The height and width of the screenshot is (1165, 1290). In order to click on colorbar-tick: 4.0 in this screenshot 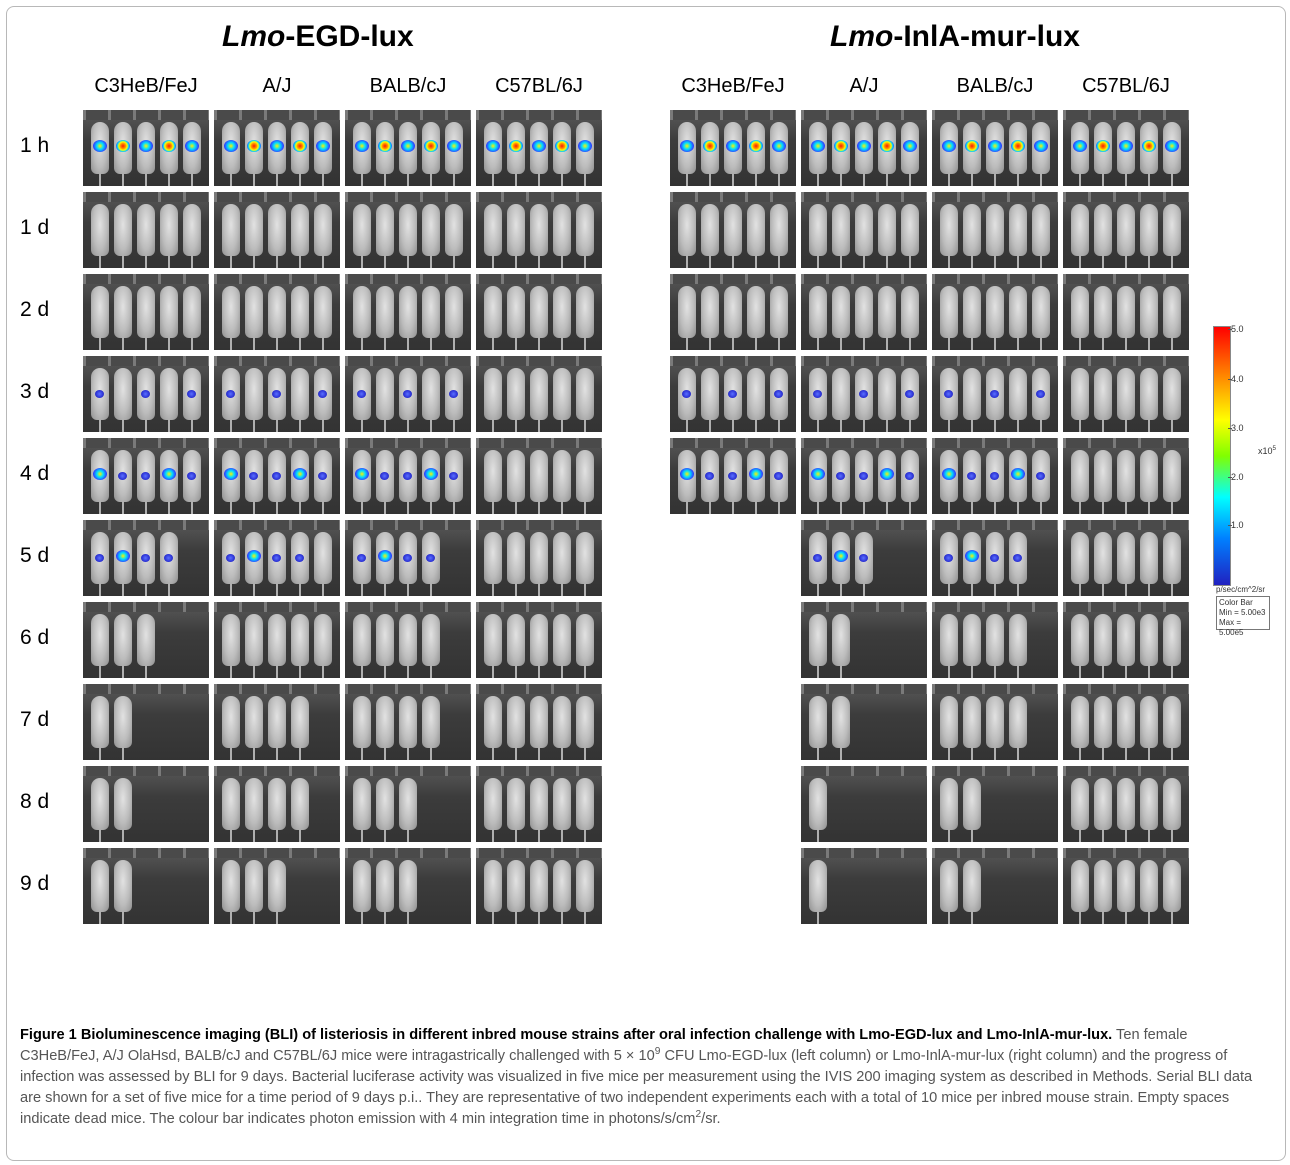, I will do `click(1236, 379)`.